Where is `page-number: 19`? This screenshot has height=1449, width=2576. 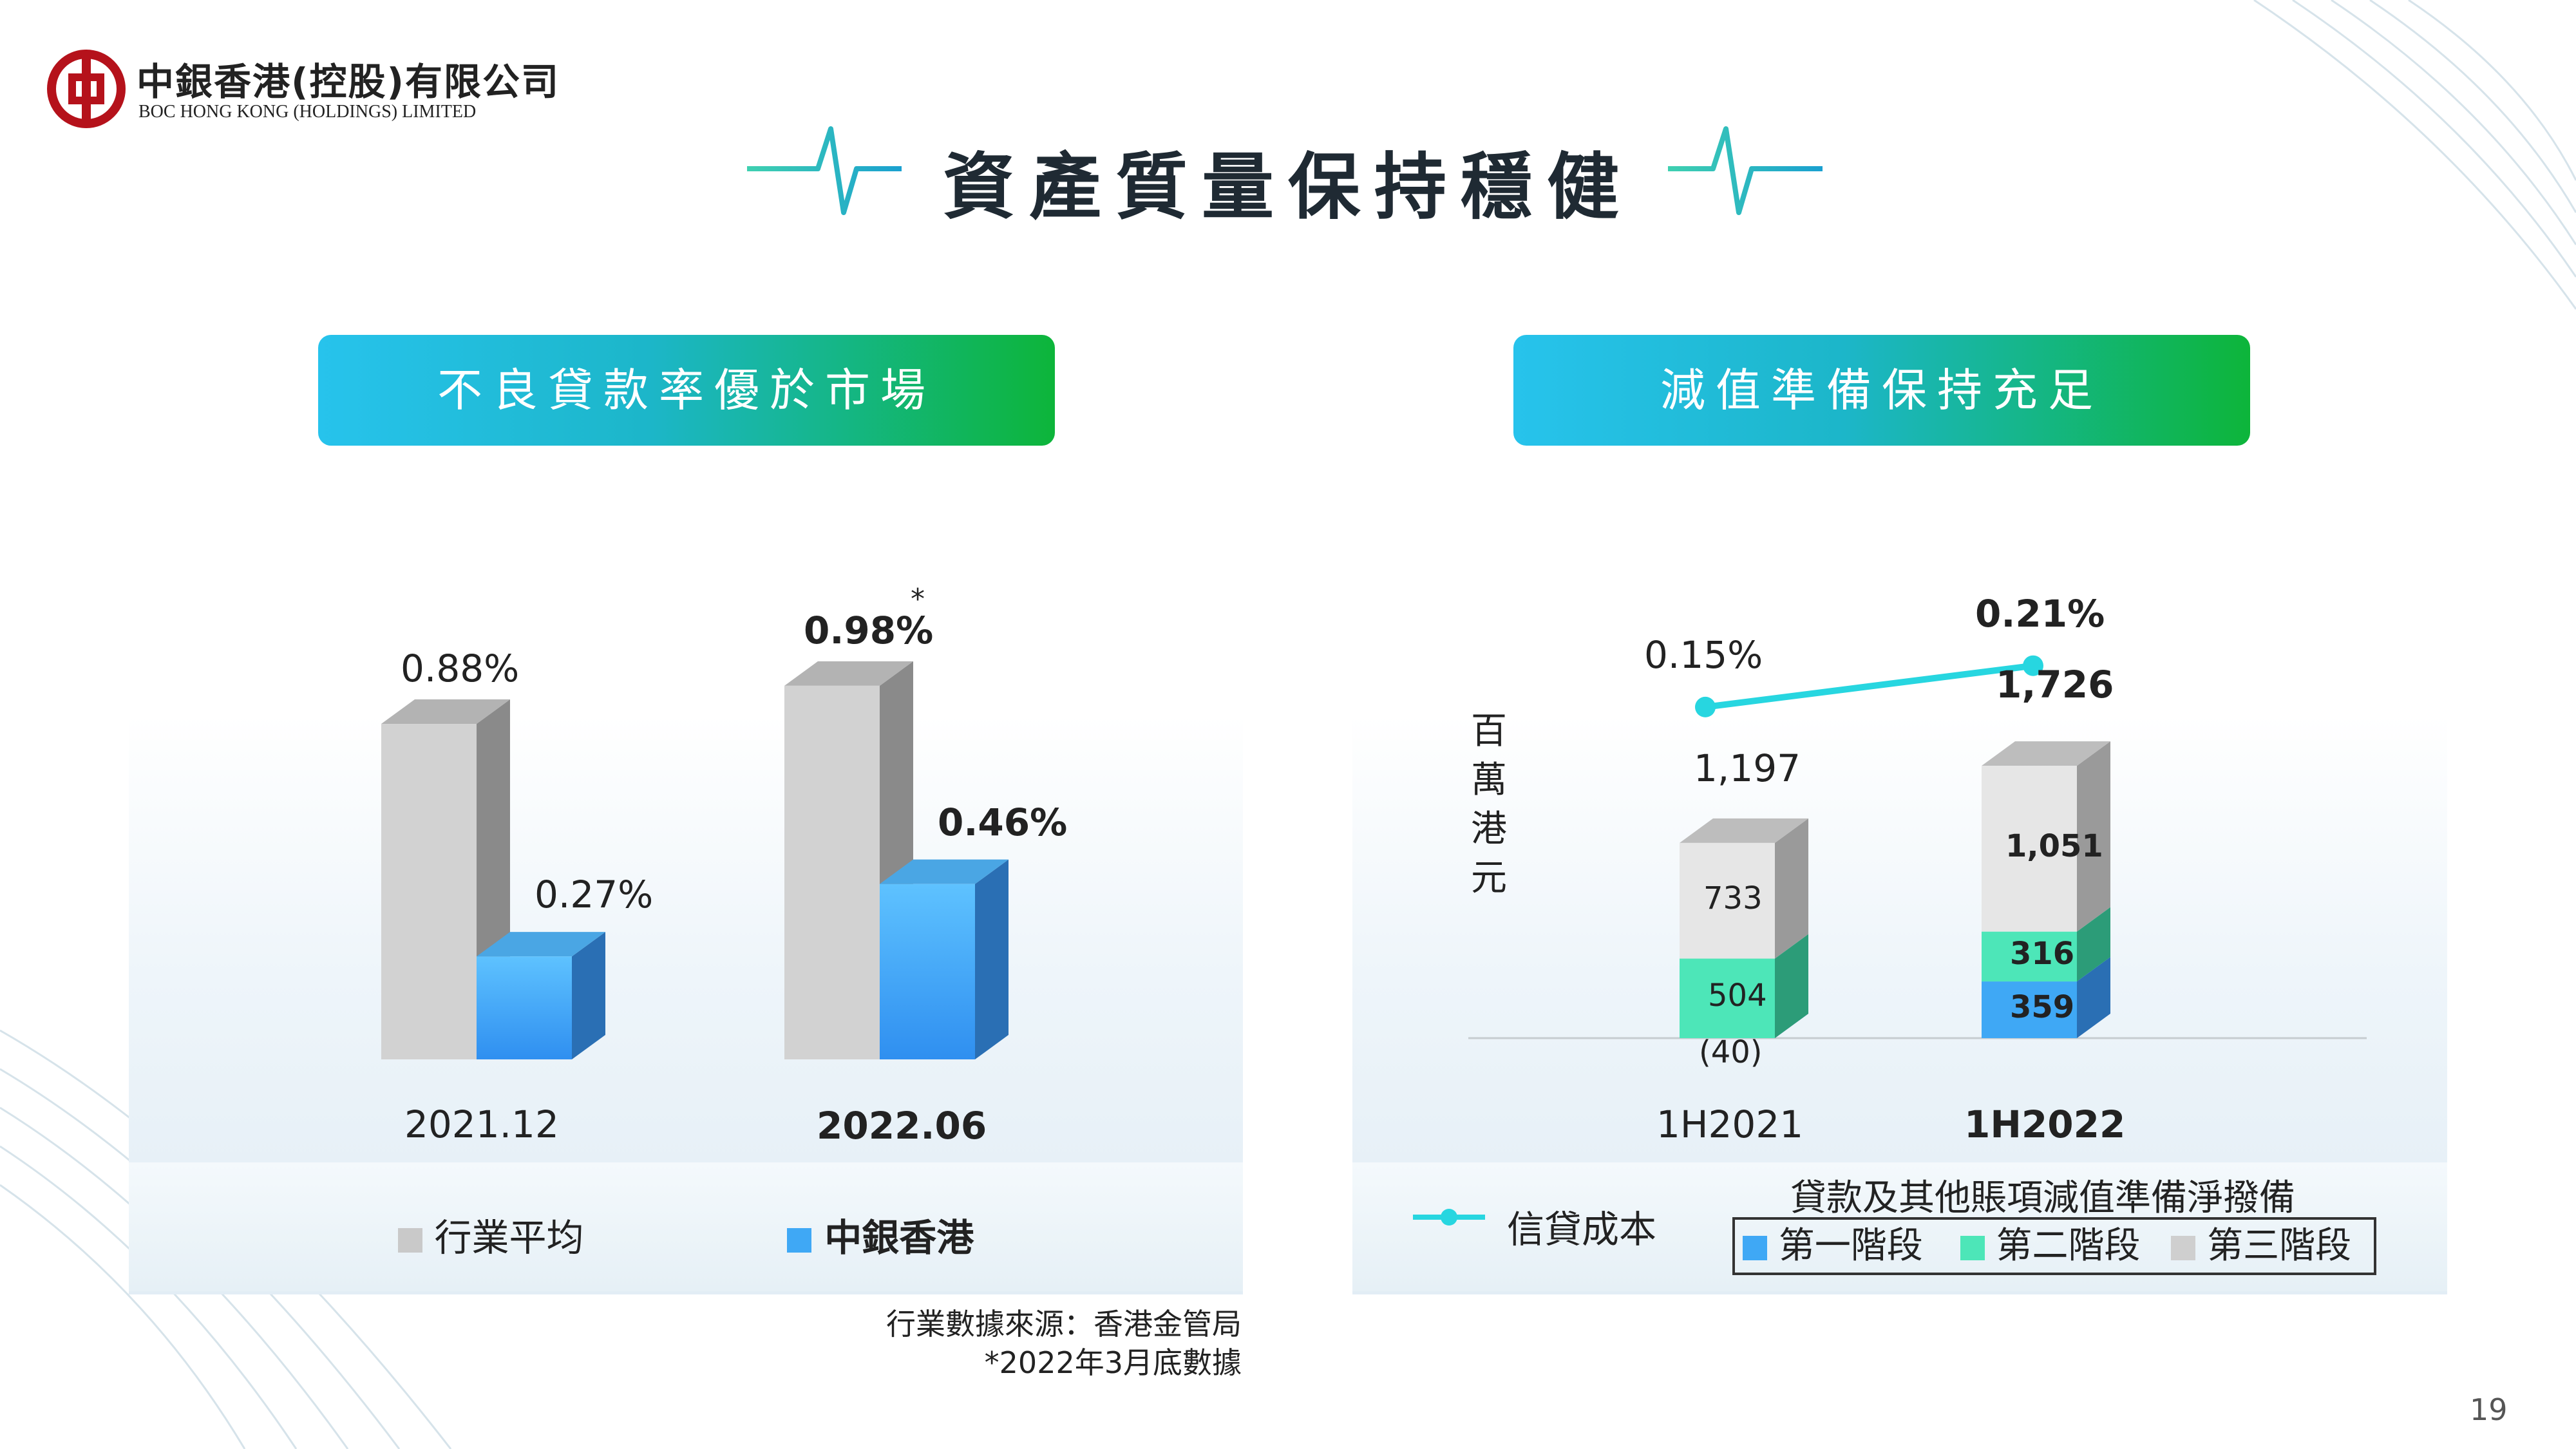
page-number: 19 is located at coordinates (2489, 1409).